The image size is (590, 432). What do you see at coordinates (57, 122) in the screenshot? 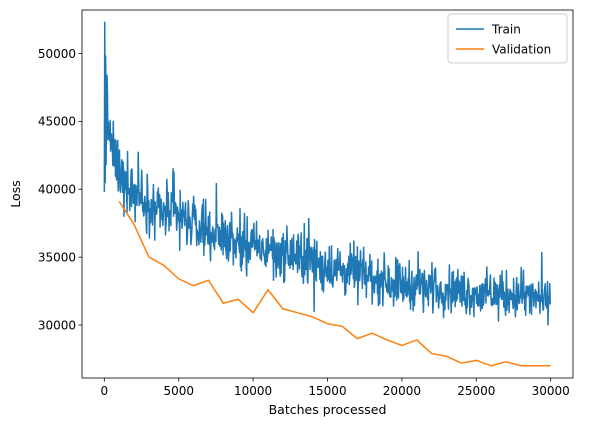
I see `y-tick-label: 45000` at bounding box center [57, 122].